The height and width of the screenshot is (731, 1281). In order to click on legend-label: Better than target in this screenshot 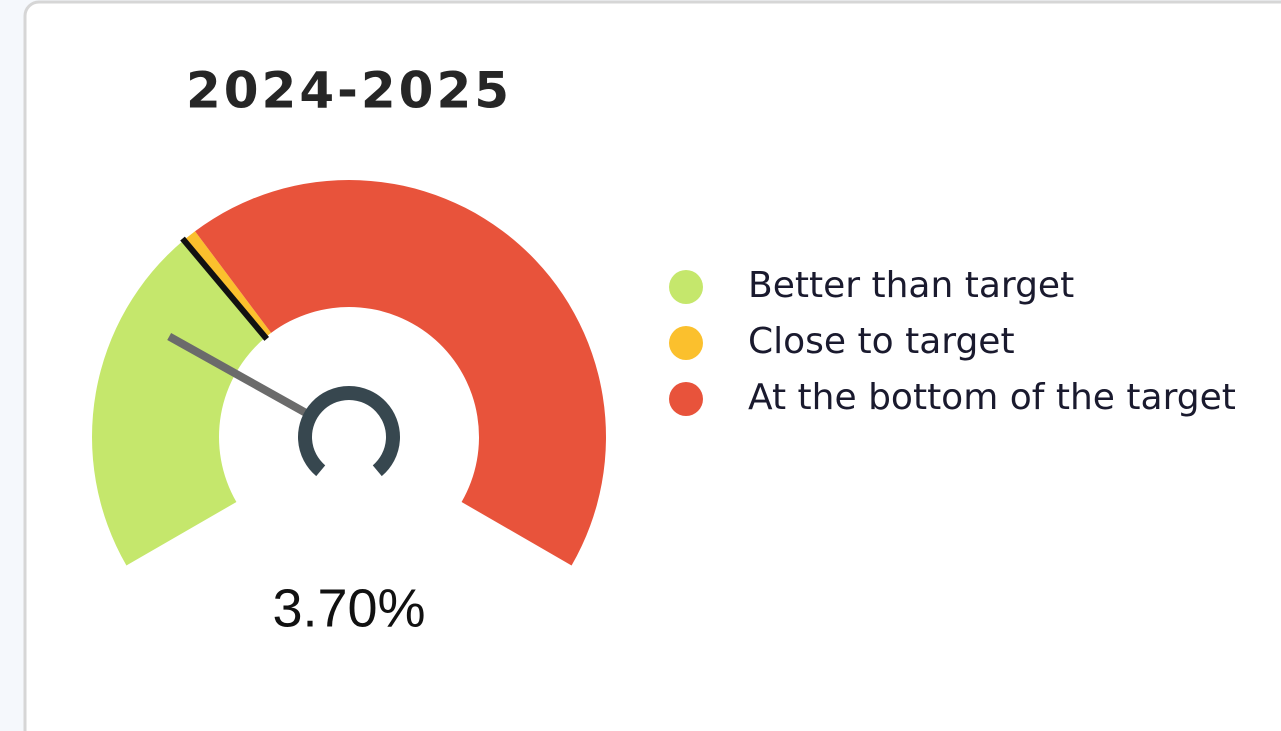, I will do `click(911, 285)`.